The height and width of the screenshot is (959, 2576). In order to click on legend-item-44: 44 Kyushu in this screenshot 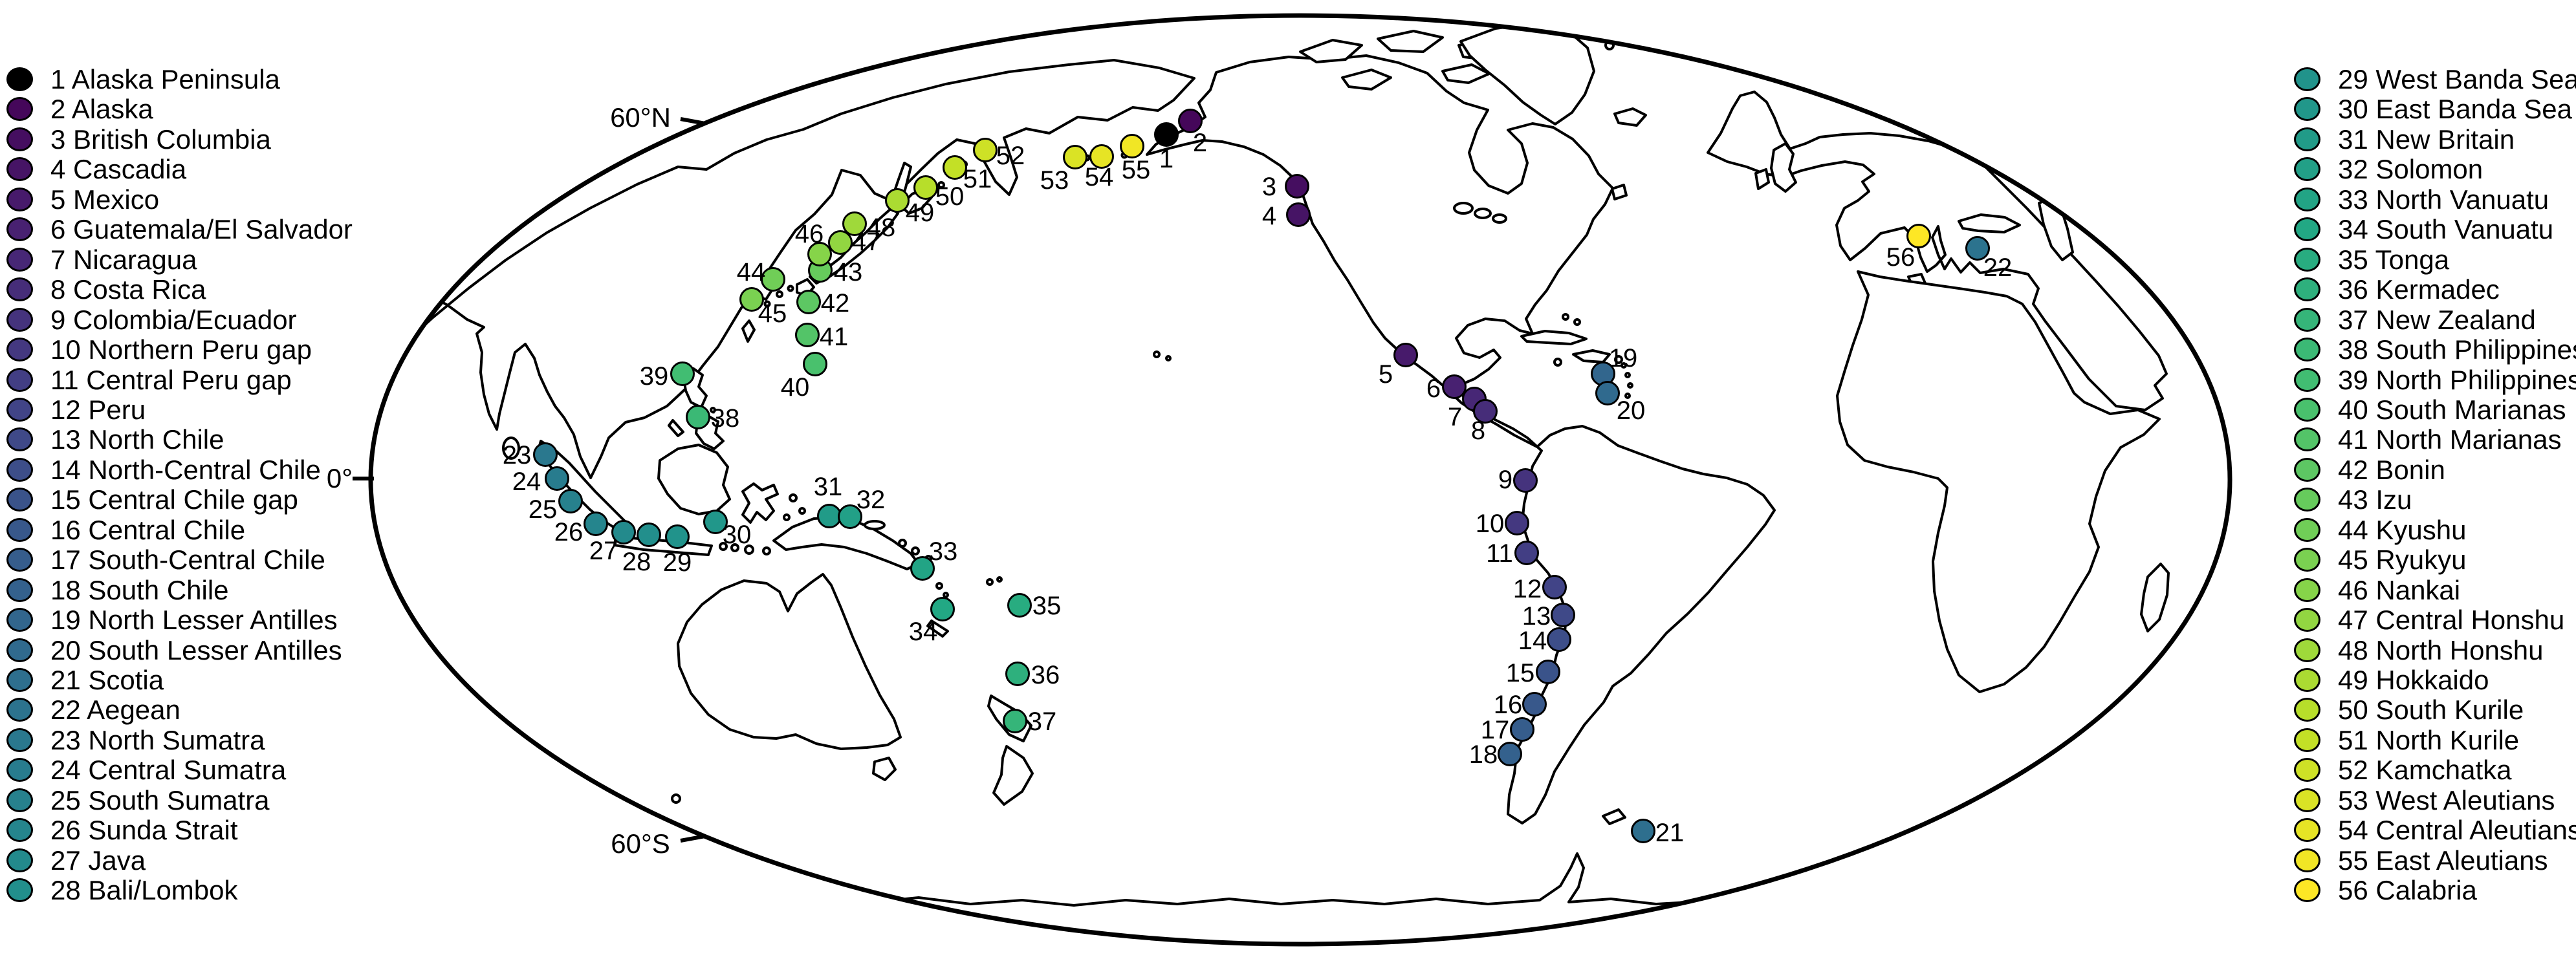, I will do `click(1288, 530)`.